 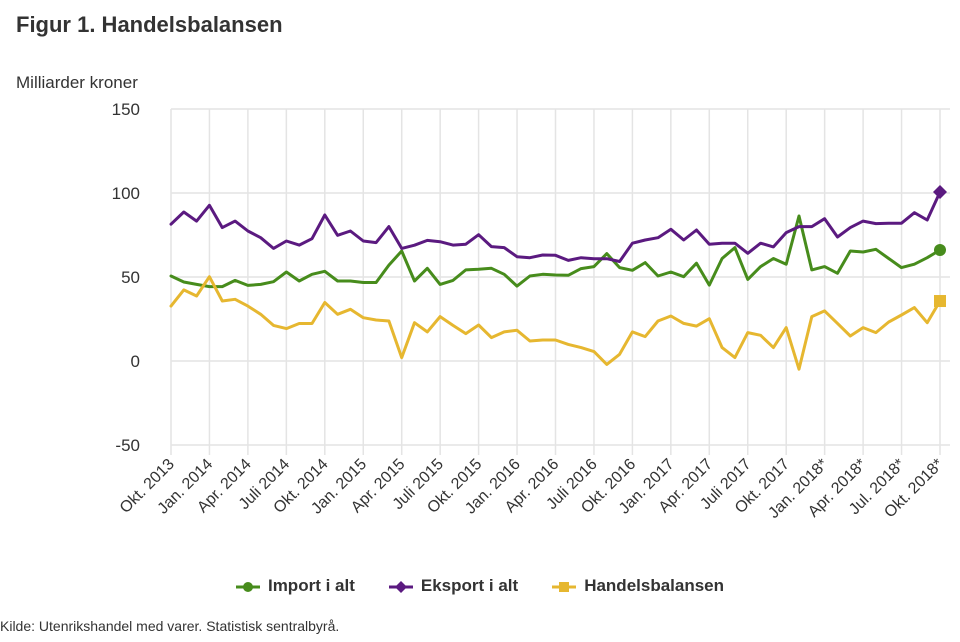 What do you see at coordinates (126, 193) in the screenshot?
I see `y-tick-label: 100` at bounding box center [126, 193].